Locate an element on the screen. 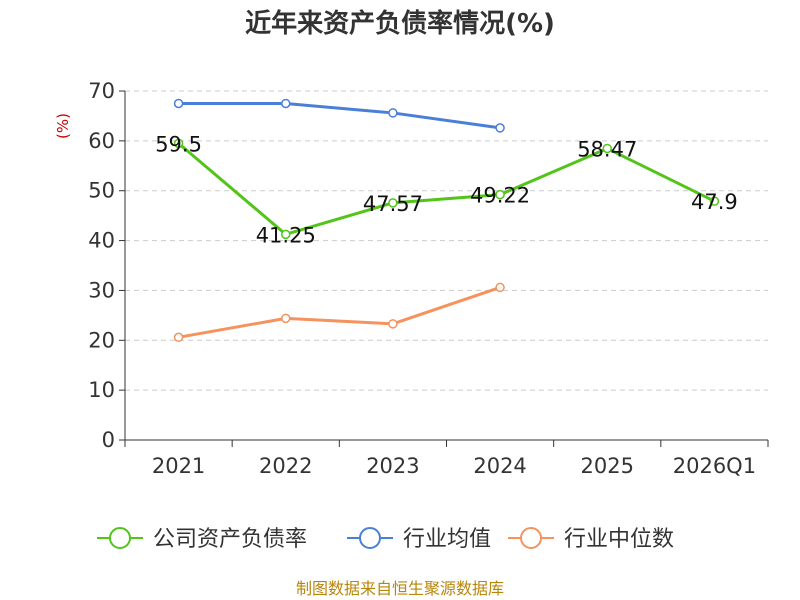 The width and height of the screenshot is (800, 600). legend-item: 行业均值 is located at coordinates (419, 539).